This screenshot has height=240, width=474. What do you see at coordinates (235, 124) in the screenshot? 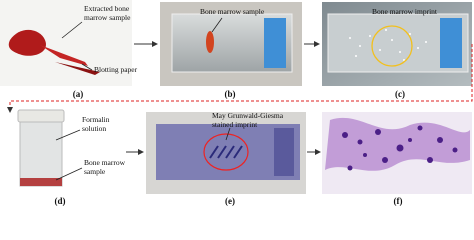
I see `annotation: stained imprint` at bounding box center [235, 124].